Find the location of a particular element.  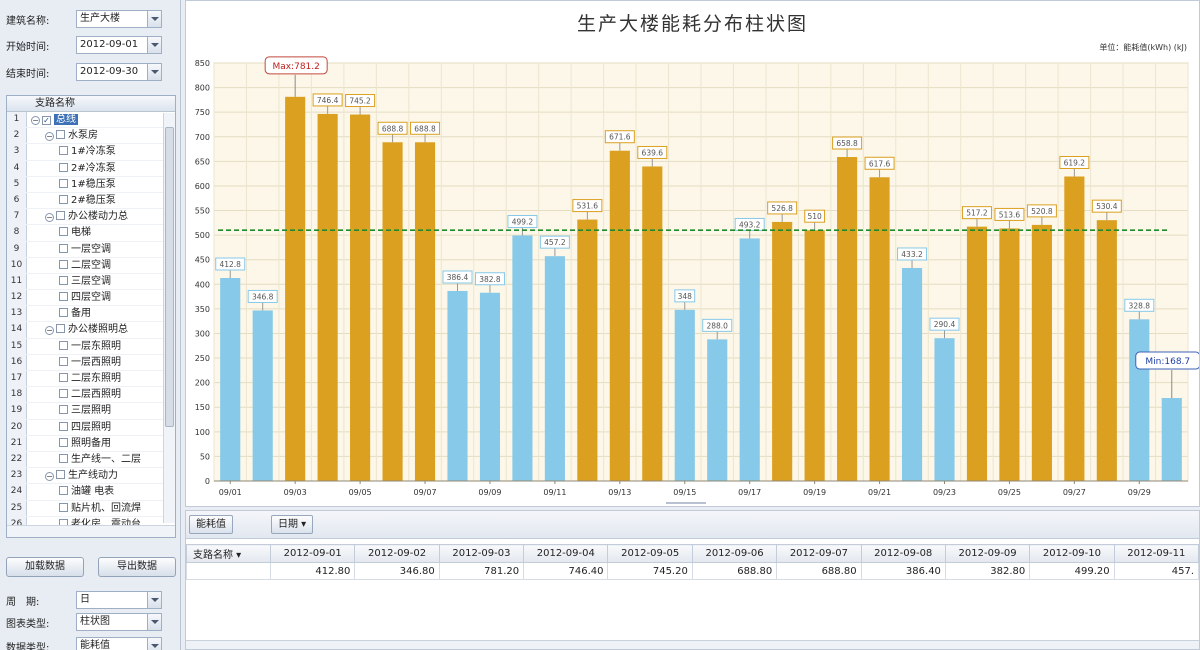

value-cell: 781.20 is located at coordinates (481, 571).